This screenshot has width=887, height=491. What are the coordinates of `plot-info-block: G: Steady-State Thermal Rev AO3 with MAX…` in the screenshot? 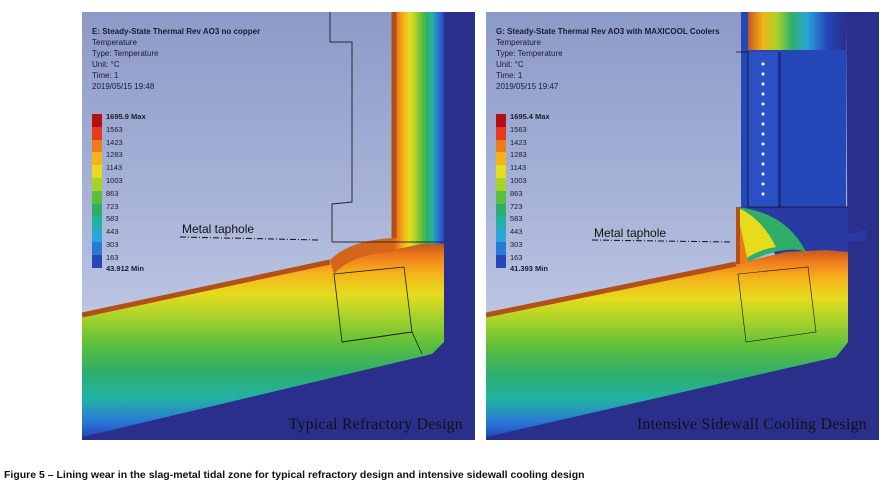 It's located at (608, 59).